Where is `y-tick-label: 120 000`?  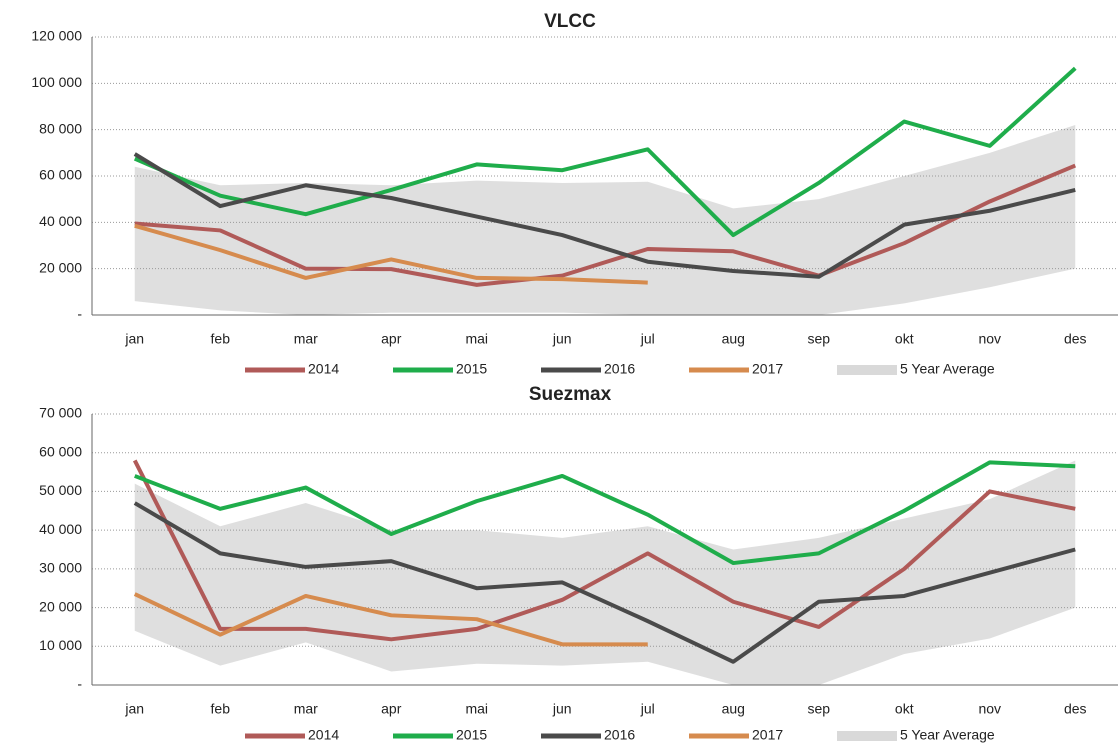 y-tick-label: 120 000 is located at coordinates (56, 36).